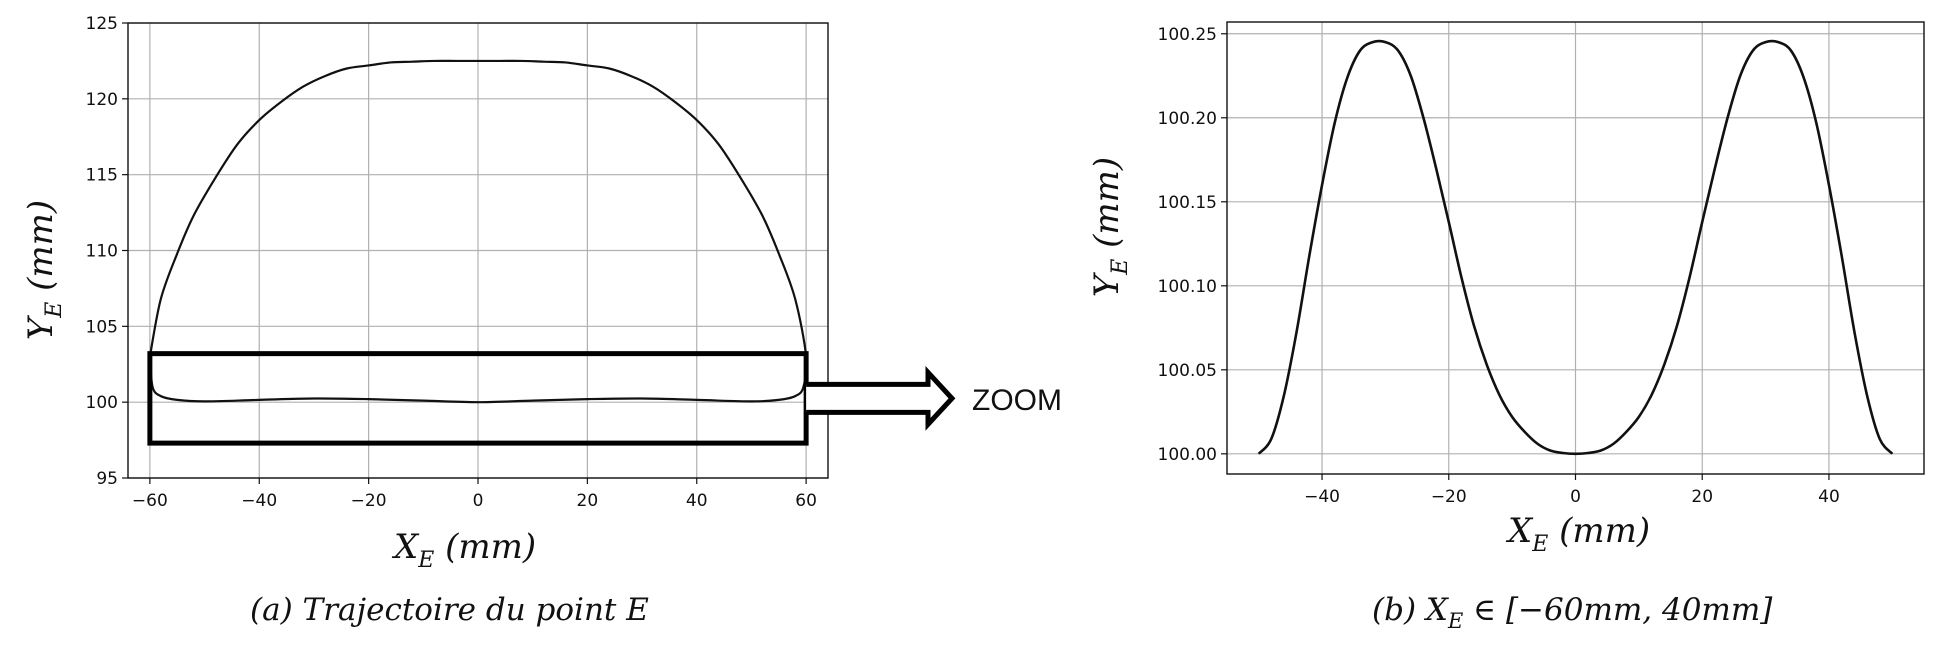  What do you see at coordinates (449, 610) in the screenshot?
I see `panel-a-caption: (a) Trajectoire du point E` at bounding box center [449, 610].